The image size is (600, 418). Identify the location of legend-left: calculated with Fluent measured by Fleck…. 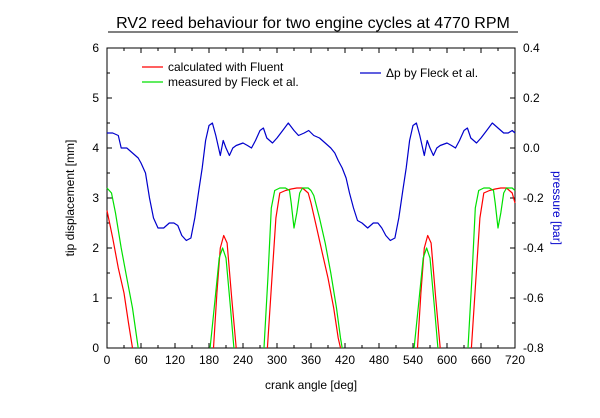
(220, 74).